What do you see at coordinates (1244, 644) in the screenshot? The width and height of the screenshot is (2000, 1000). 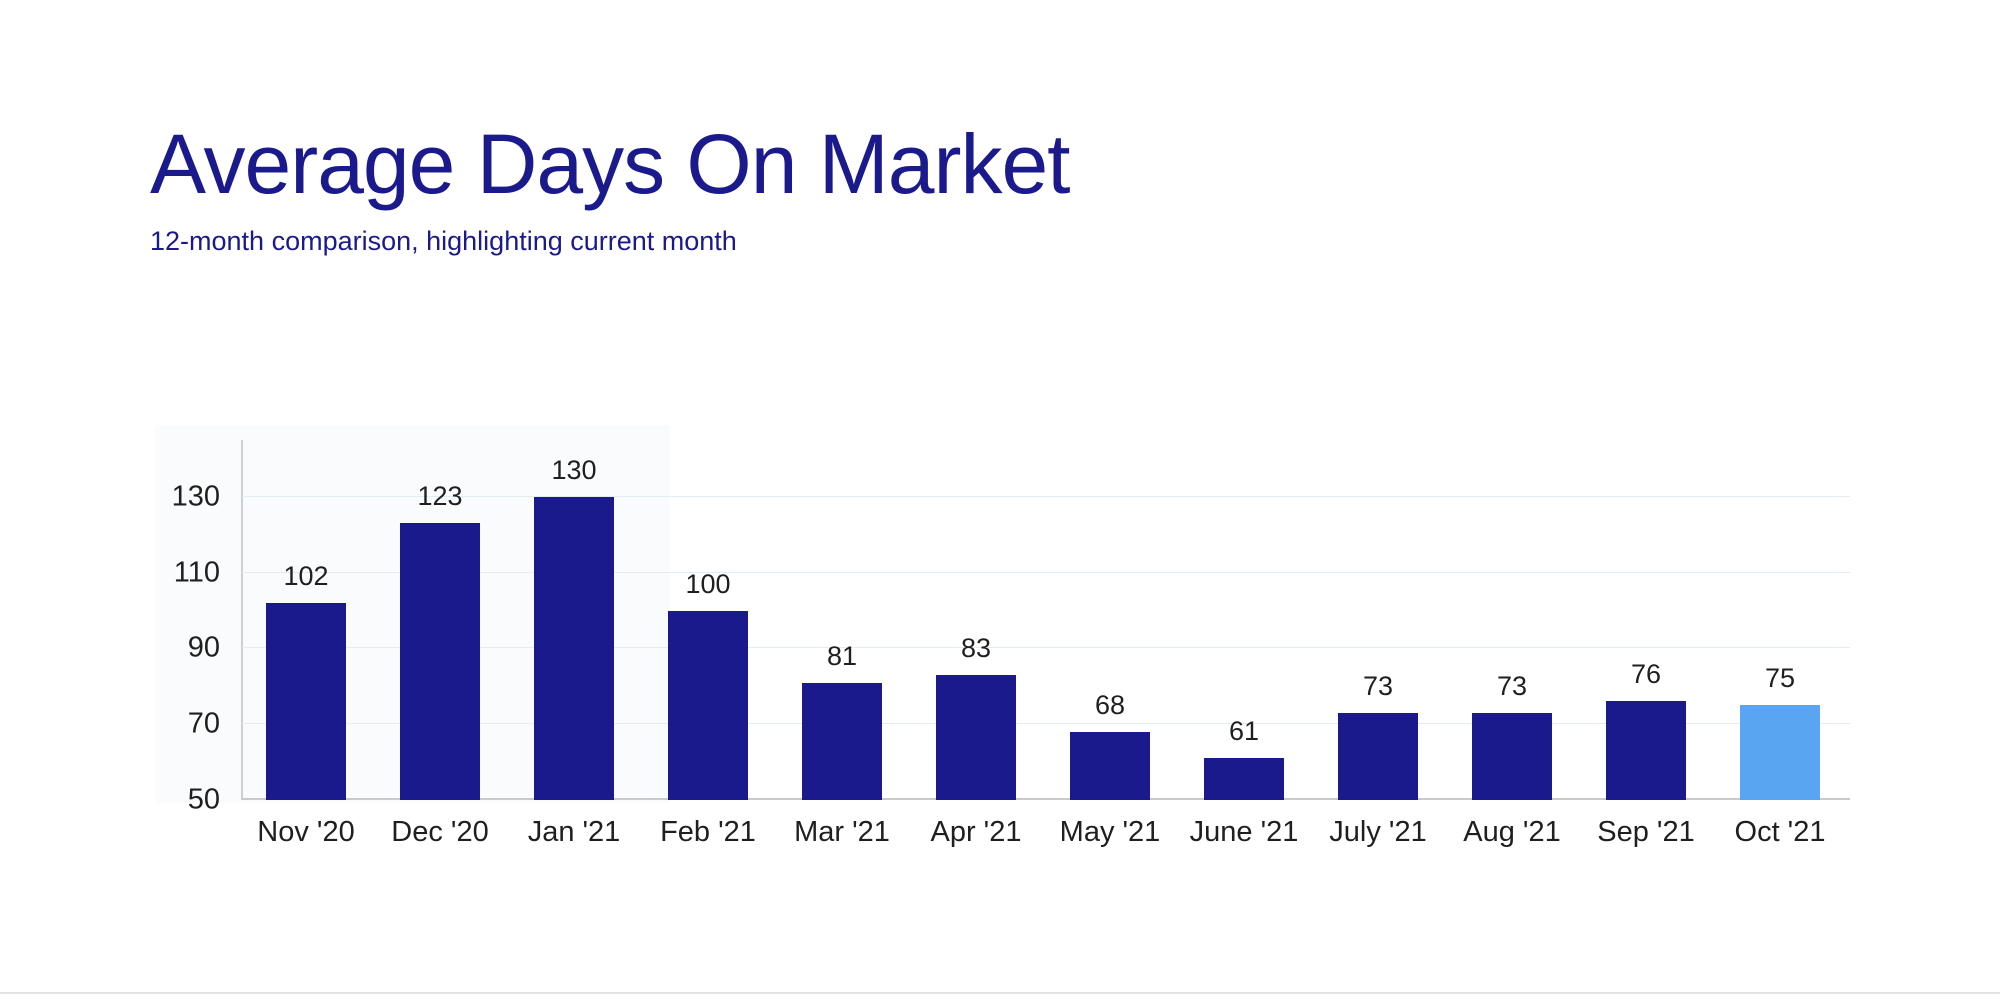 I see `bar-column-8: 61 June '21` at bounding box center [1244, 644].